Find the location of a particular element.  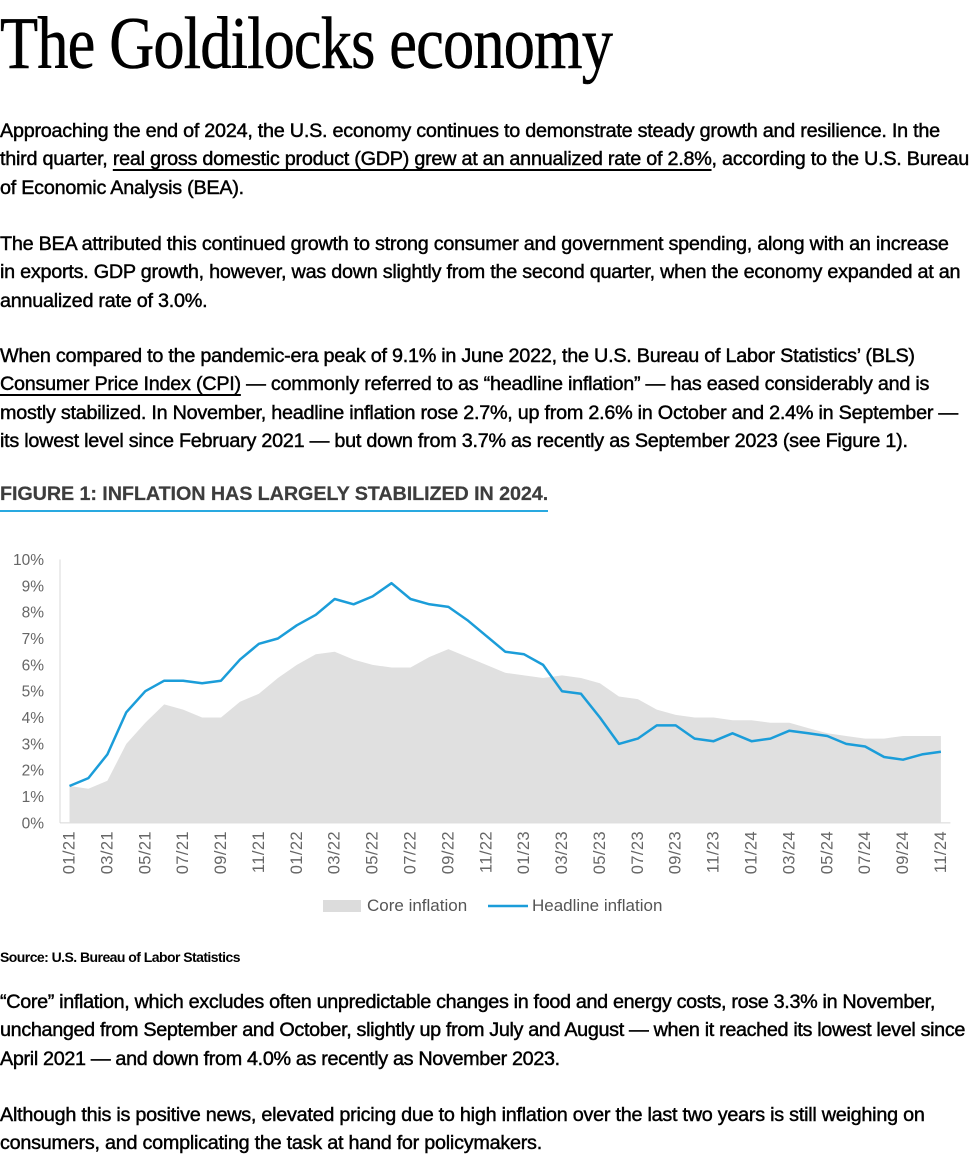

svg-text: 01/22 is located at coordinates (297, 852).